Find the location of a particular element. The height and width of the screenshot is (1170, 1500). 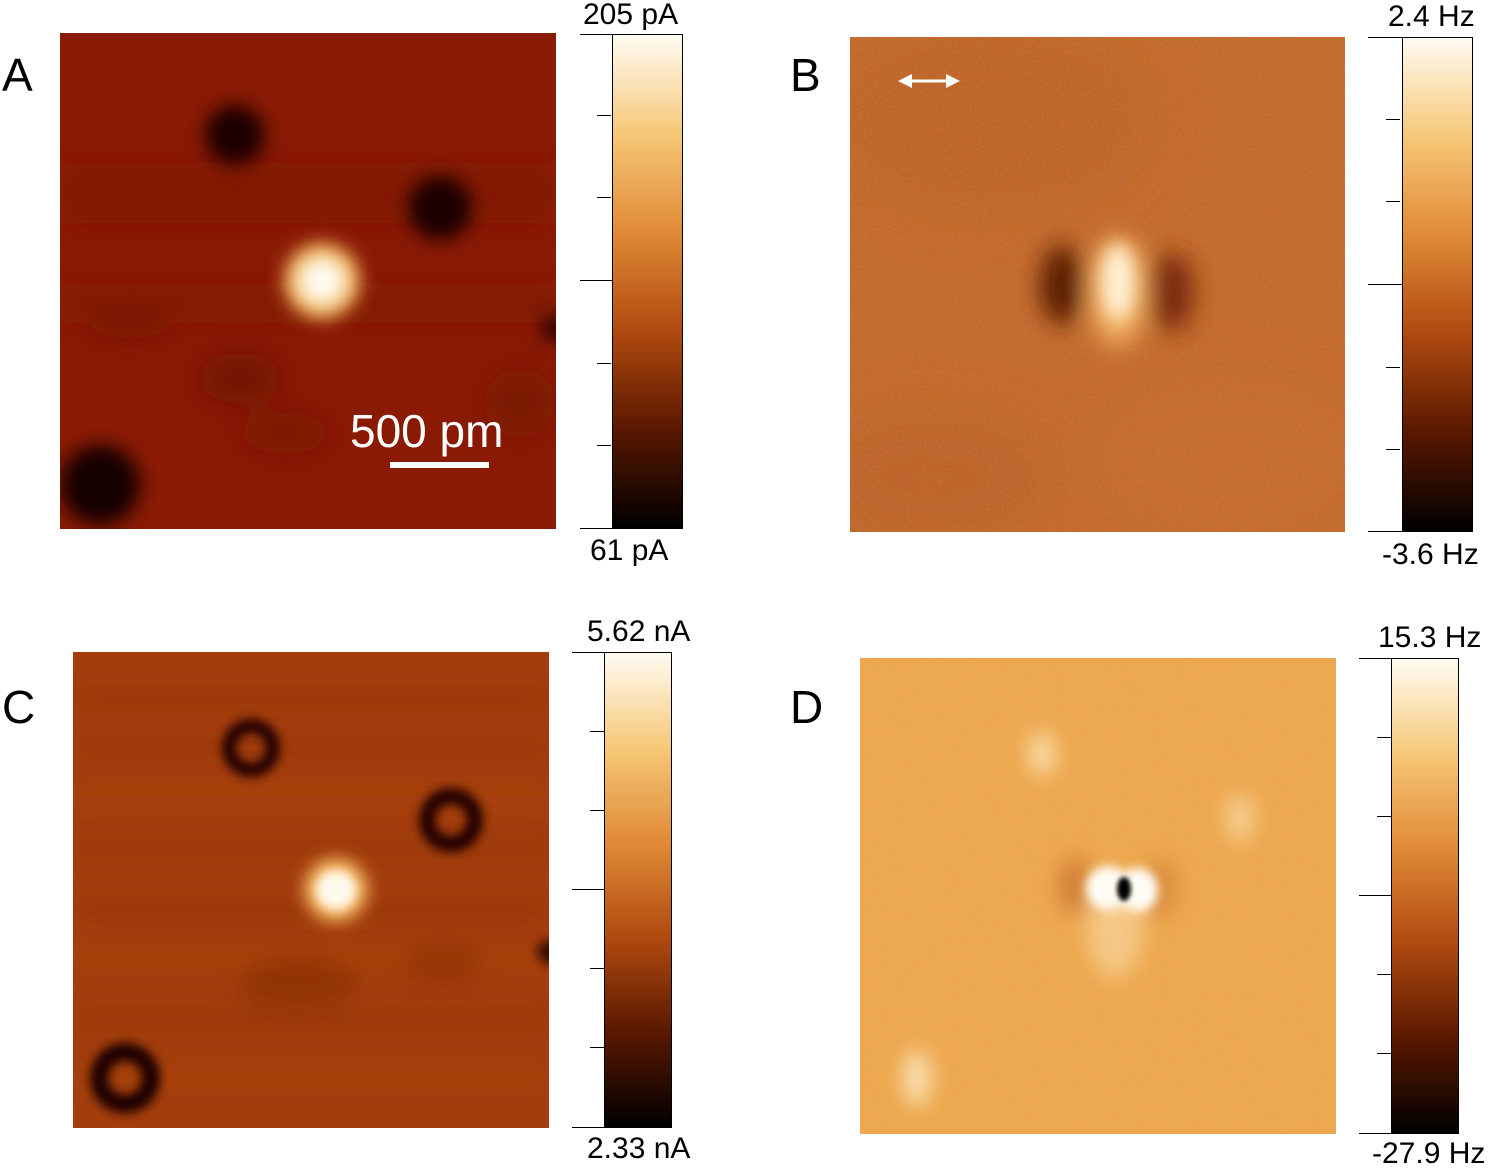

colorbar-min-label: -3.6 Hz is located at coordinates (1430, 554).